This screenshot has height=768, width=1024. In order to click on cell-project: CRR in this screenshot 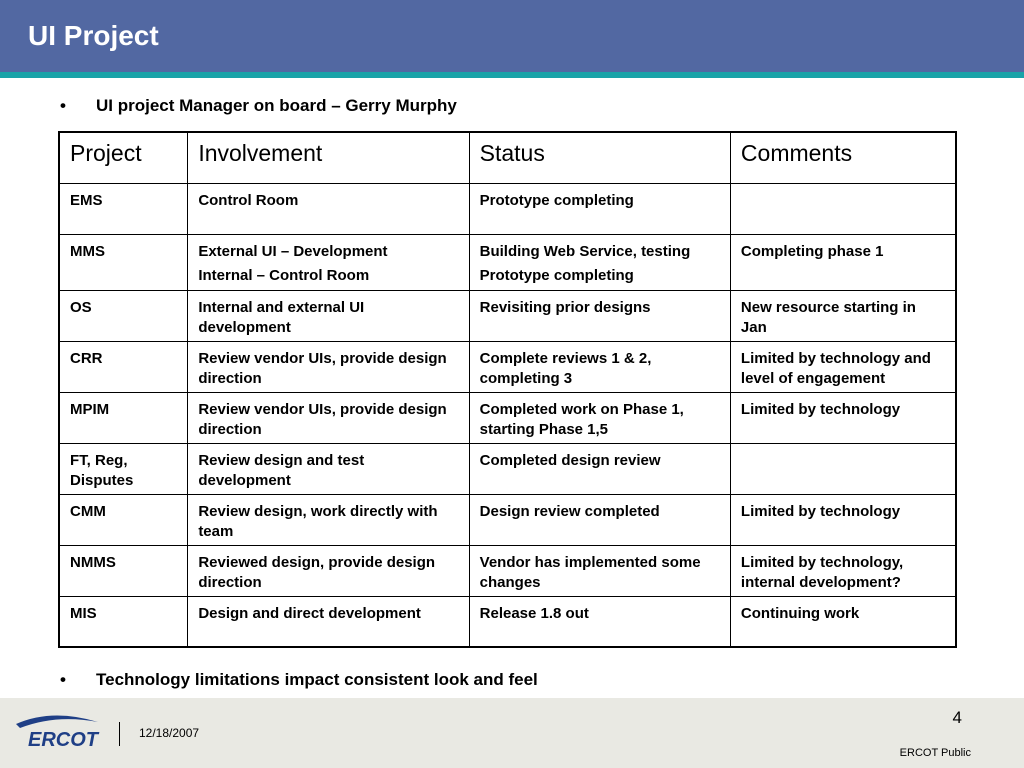, I will do `click(123, 366)`.